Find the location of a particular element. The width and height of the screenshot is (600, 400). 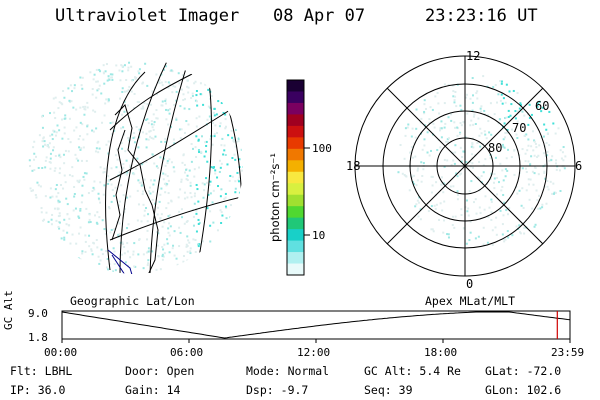

altitude-ymax: 9.0 is located at coordinates (38, 313).